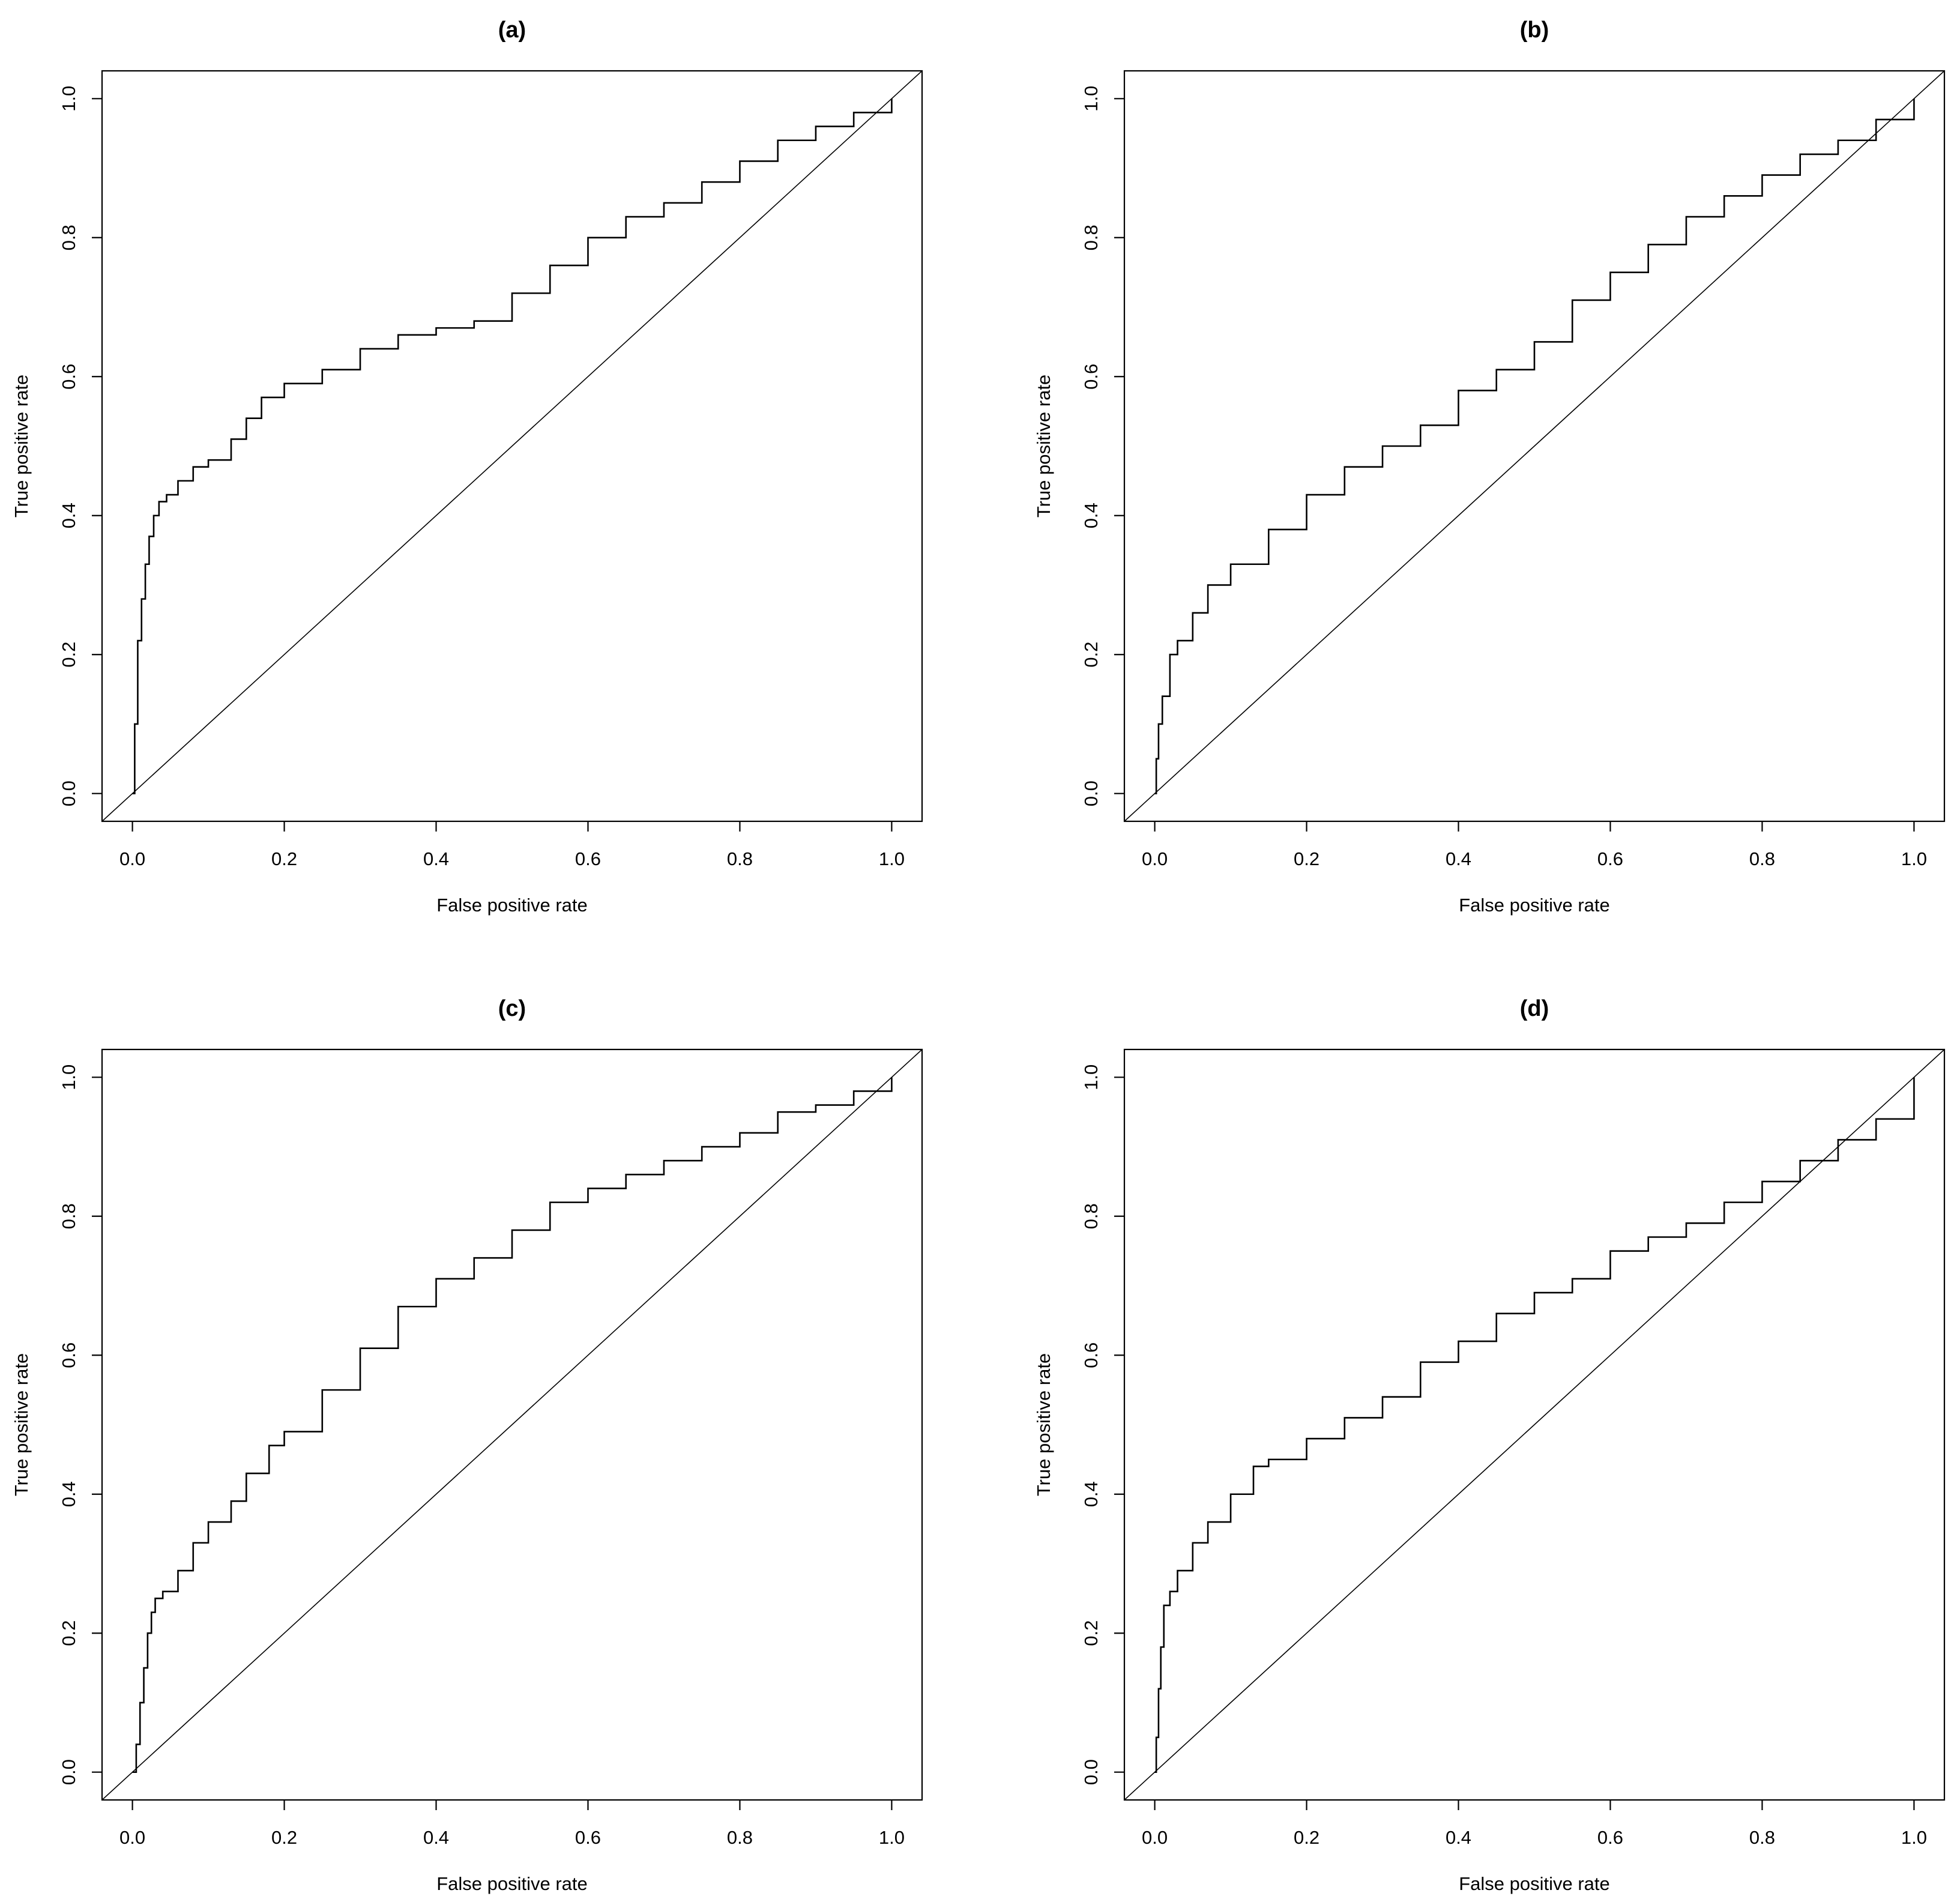  I want to click on panel-title: (d), so click(1534, 1008).